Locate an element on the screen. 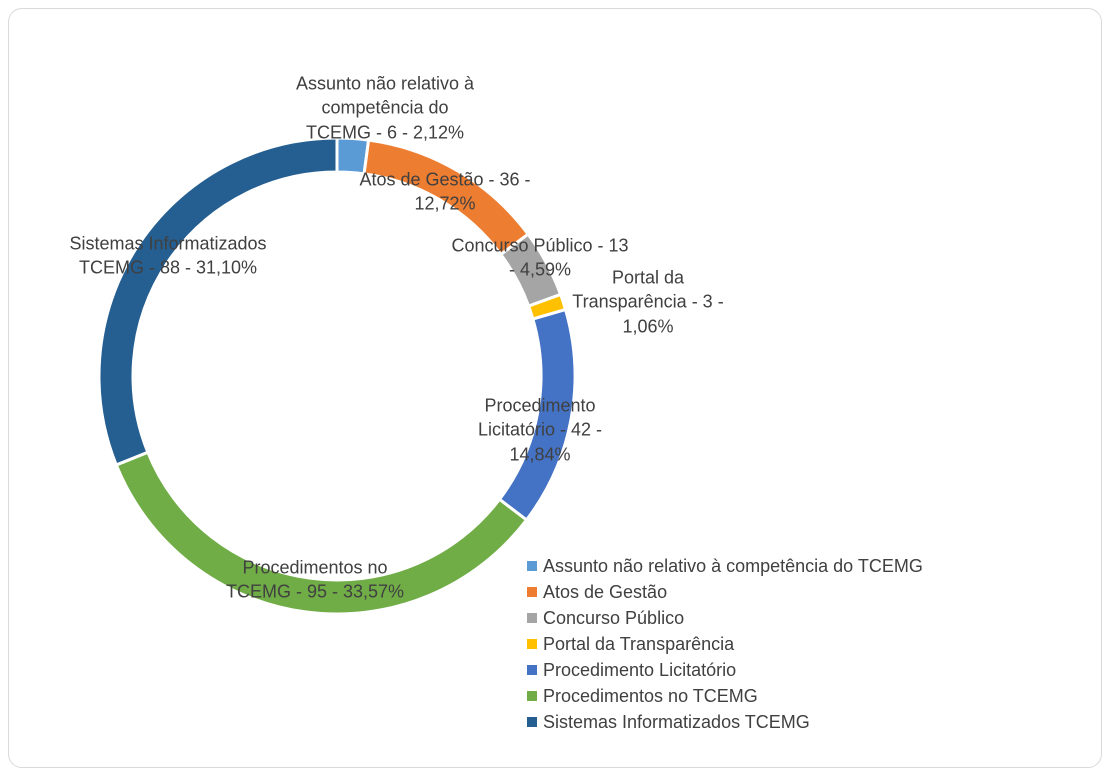  data-label: Portal da Transparência - 3 - 1,06% is located at coordinates (648, 302).